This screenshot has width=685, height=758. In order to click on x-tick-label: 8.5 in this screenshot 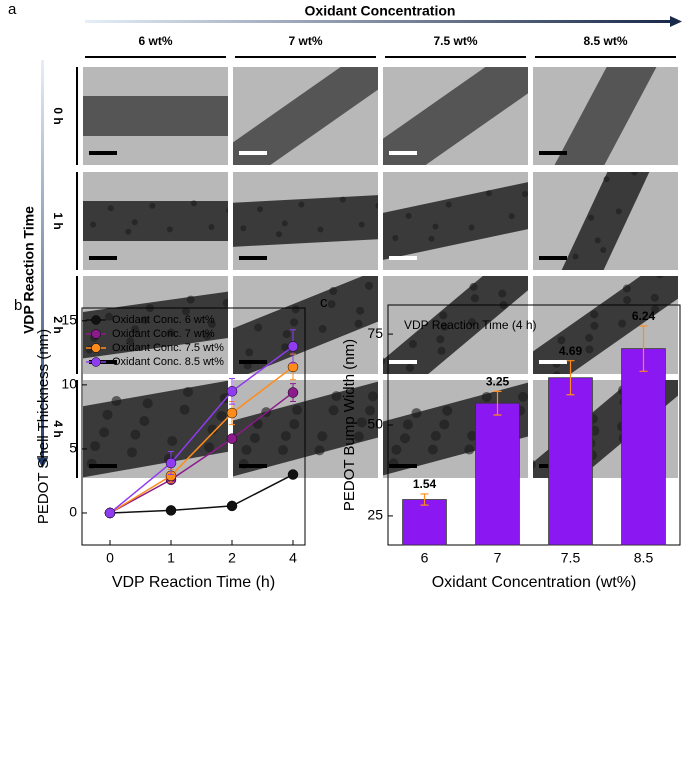, I will do `click(644, 558)`.